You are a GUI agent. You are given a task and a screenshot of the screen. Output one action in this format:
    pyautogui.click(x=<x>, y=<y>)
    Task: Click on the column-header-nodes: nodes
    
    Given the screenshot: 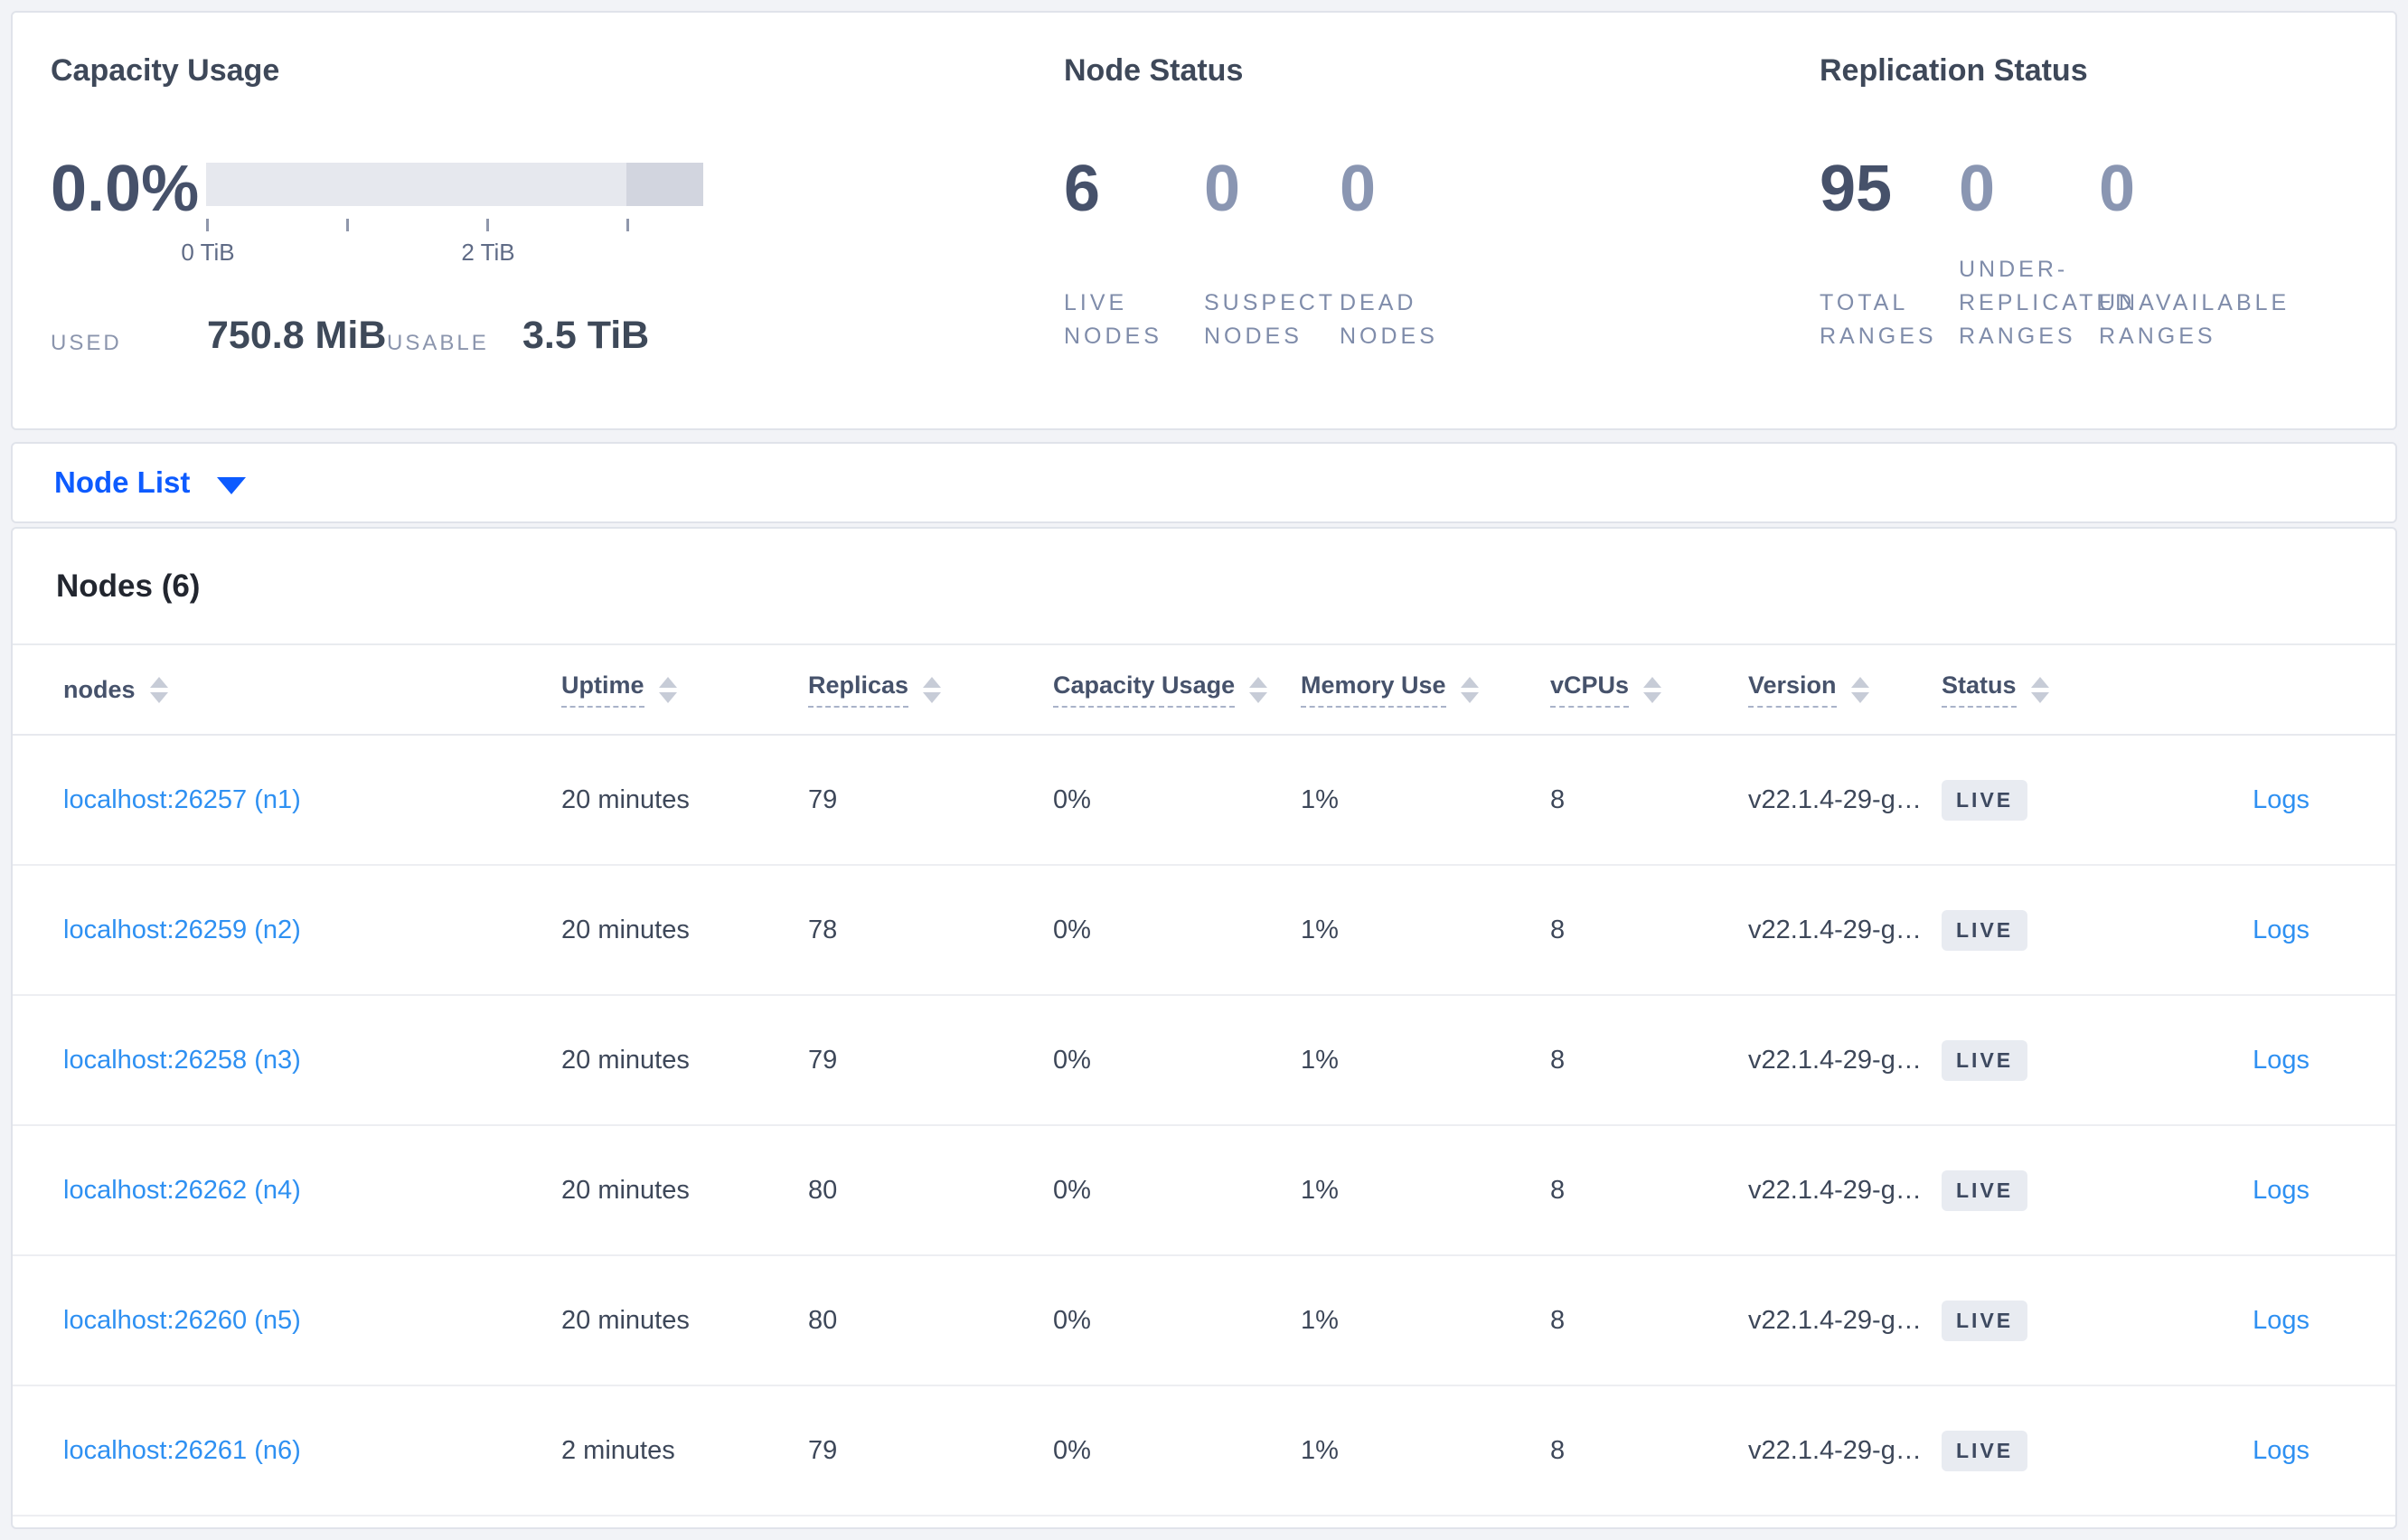 What is the action you would take?
    pyautogui.click(x=312, y=690)
    